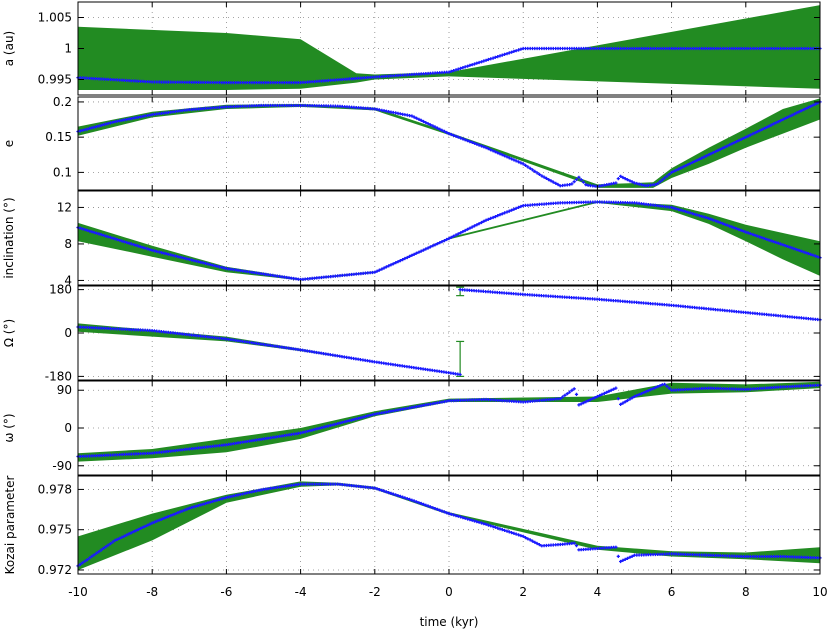 Image resolution: width=830 pixels, height=632 pixels. I want to click on y-tick-label: 1.005, so click(55, 18).